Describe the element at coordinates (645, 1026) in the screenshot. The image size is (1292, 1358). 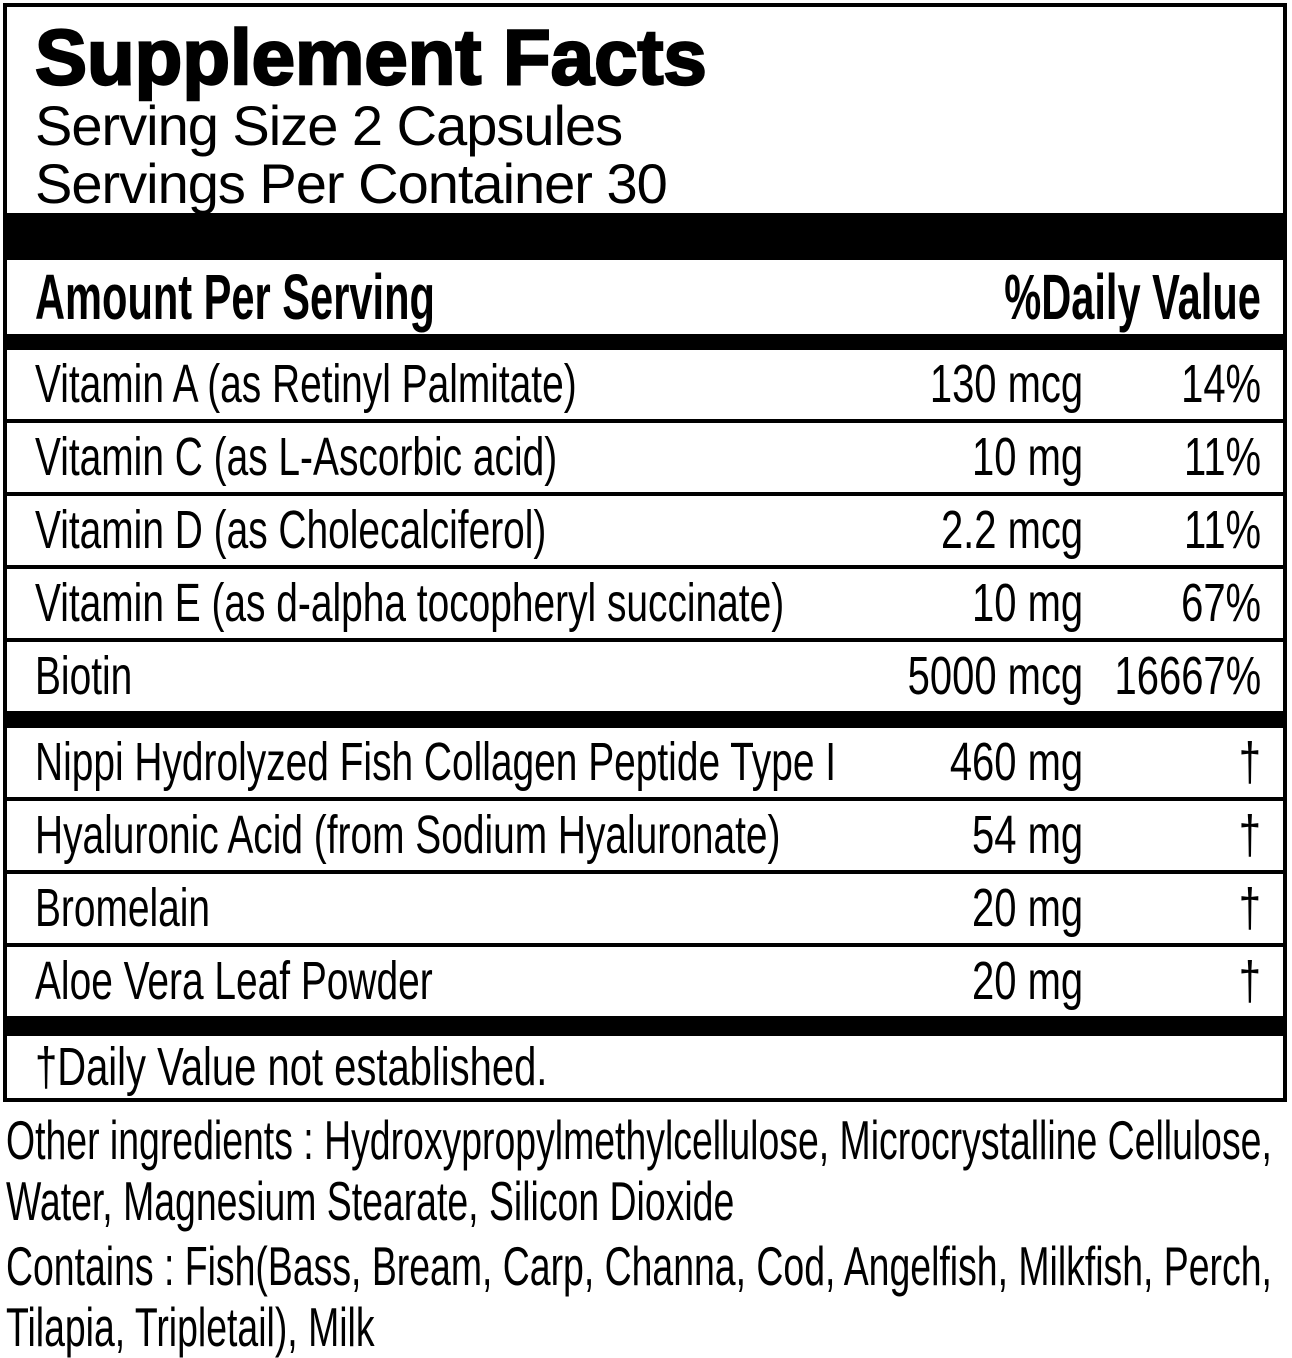
I see `divider-bar-bottom` at that location.